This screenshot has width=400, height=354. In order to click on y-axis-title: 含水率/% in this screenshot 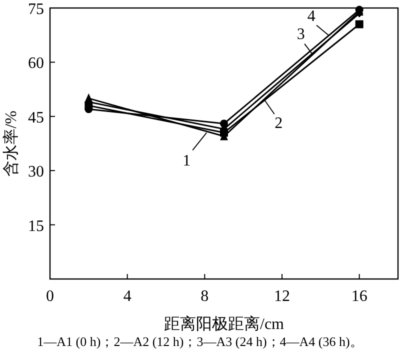, I will do `click(11, 143)`.